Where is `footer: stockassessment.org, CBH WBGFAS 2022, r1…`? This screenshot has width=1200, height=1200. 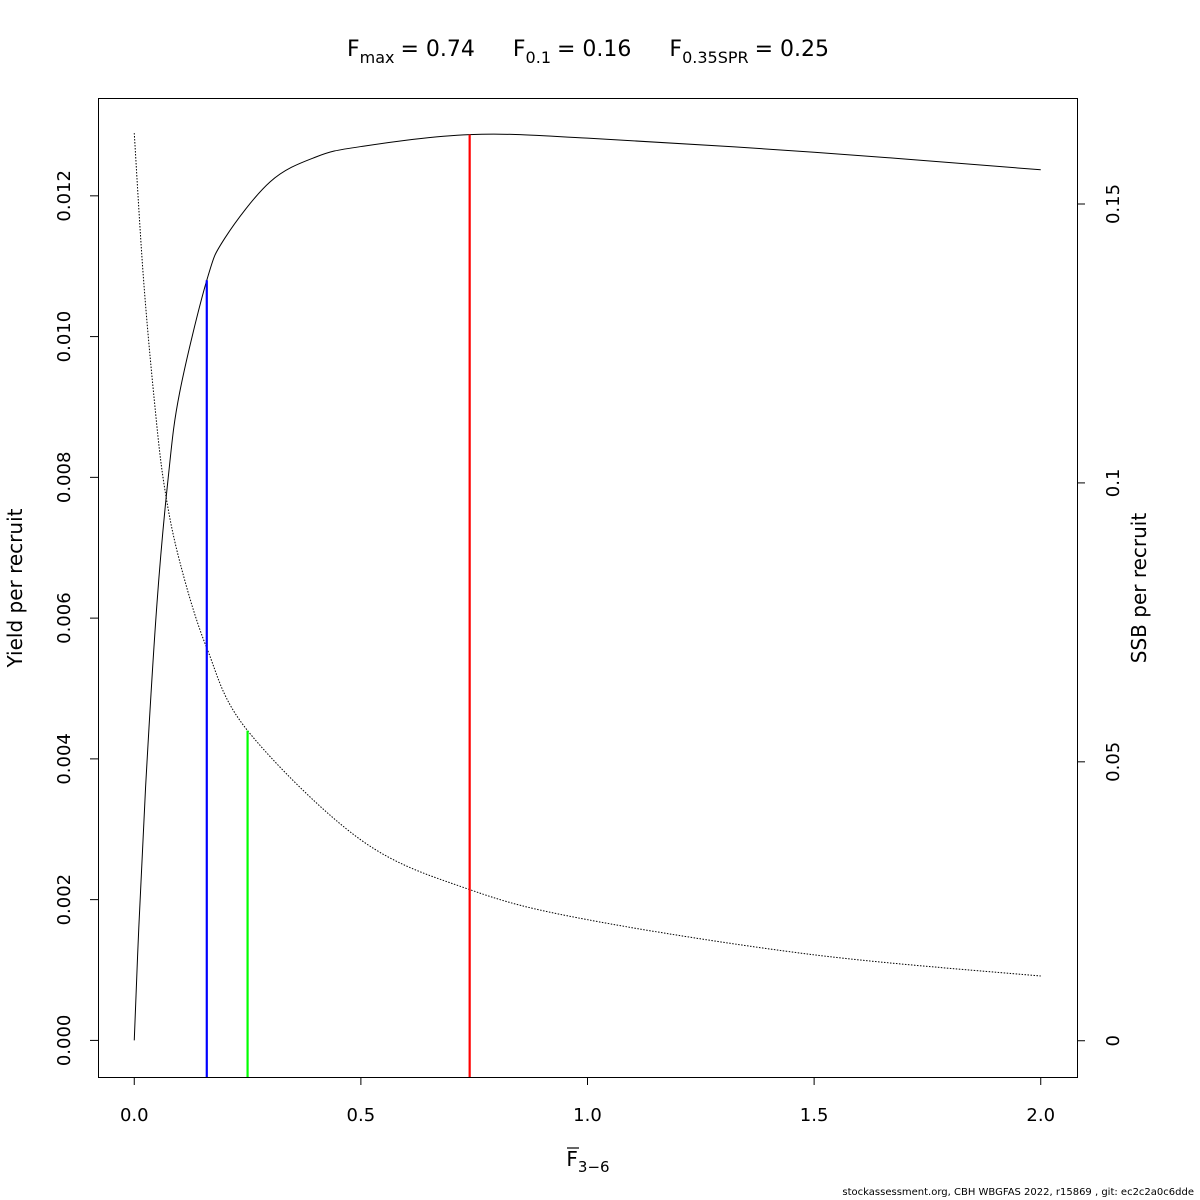
footer: stockassessment.org, CBH WBGFAS 2022, r1… is located at coordinates (1018, 1192).